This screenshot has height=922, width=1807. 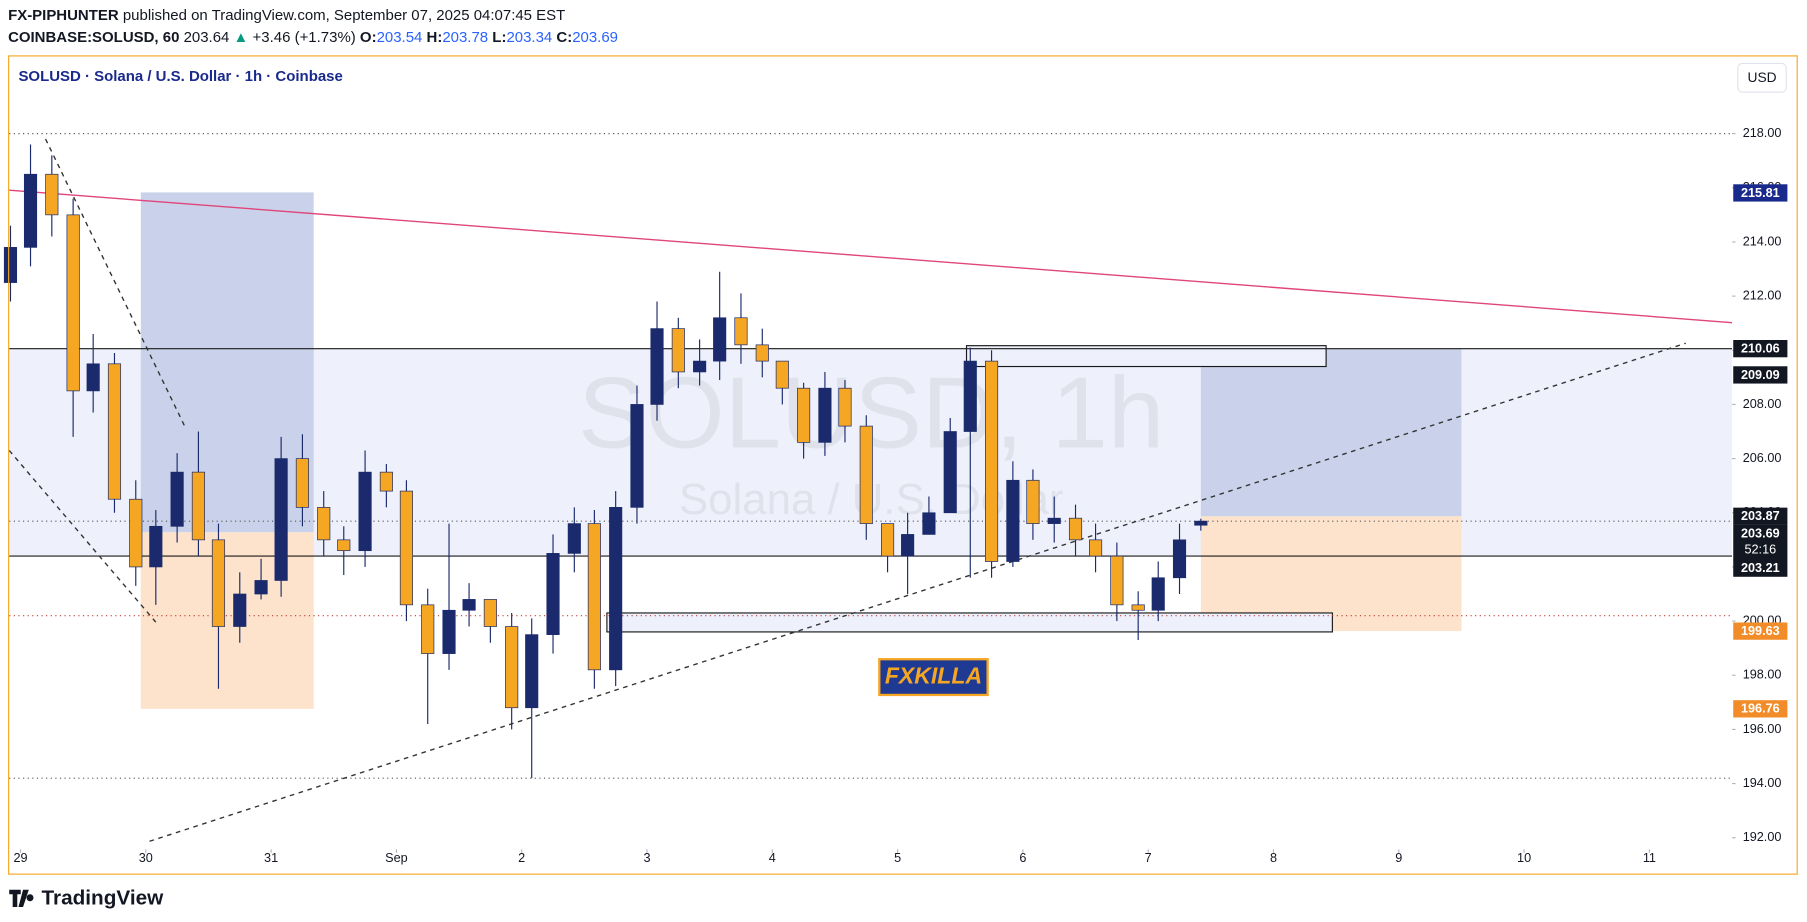 What do you see at coordinates (1762, 241) in the screenshot?
I see `y-tick-label: 214.00` at bounding box center [1762, 241].